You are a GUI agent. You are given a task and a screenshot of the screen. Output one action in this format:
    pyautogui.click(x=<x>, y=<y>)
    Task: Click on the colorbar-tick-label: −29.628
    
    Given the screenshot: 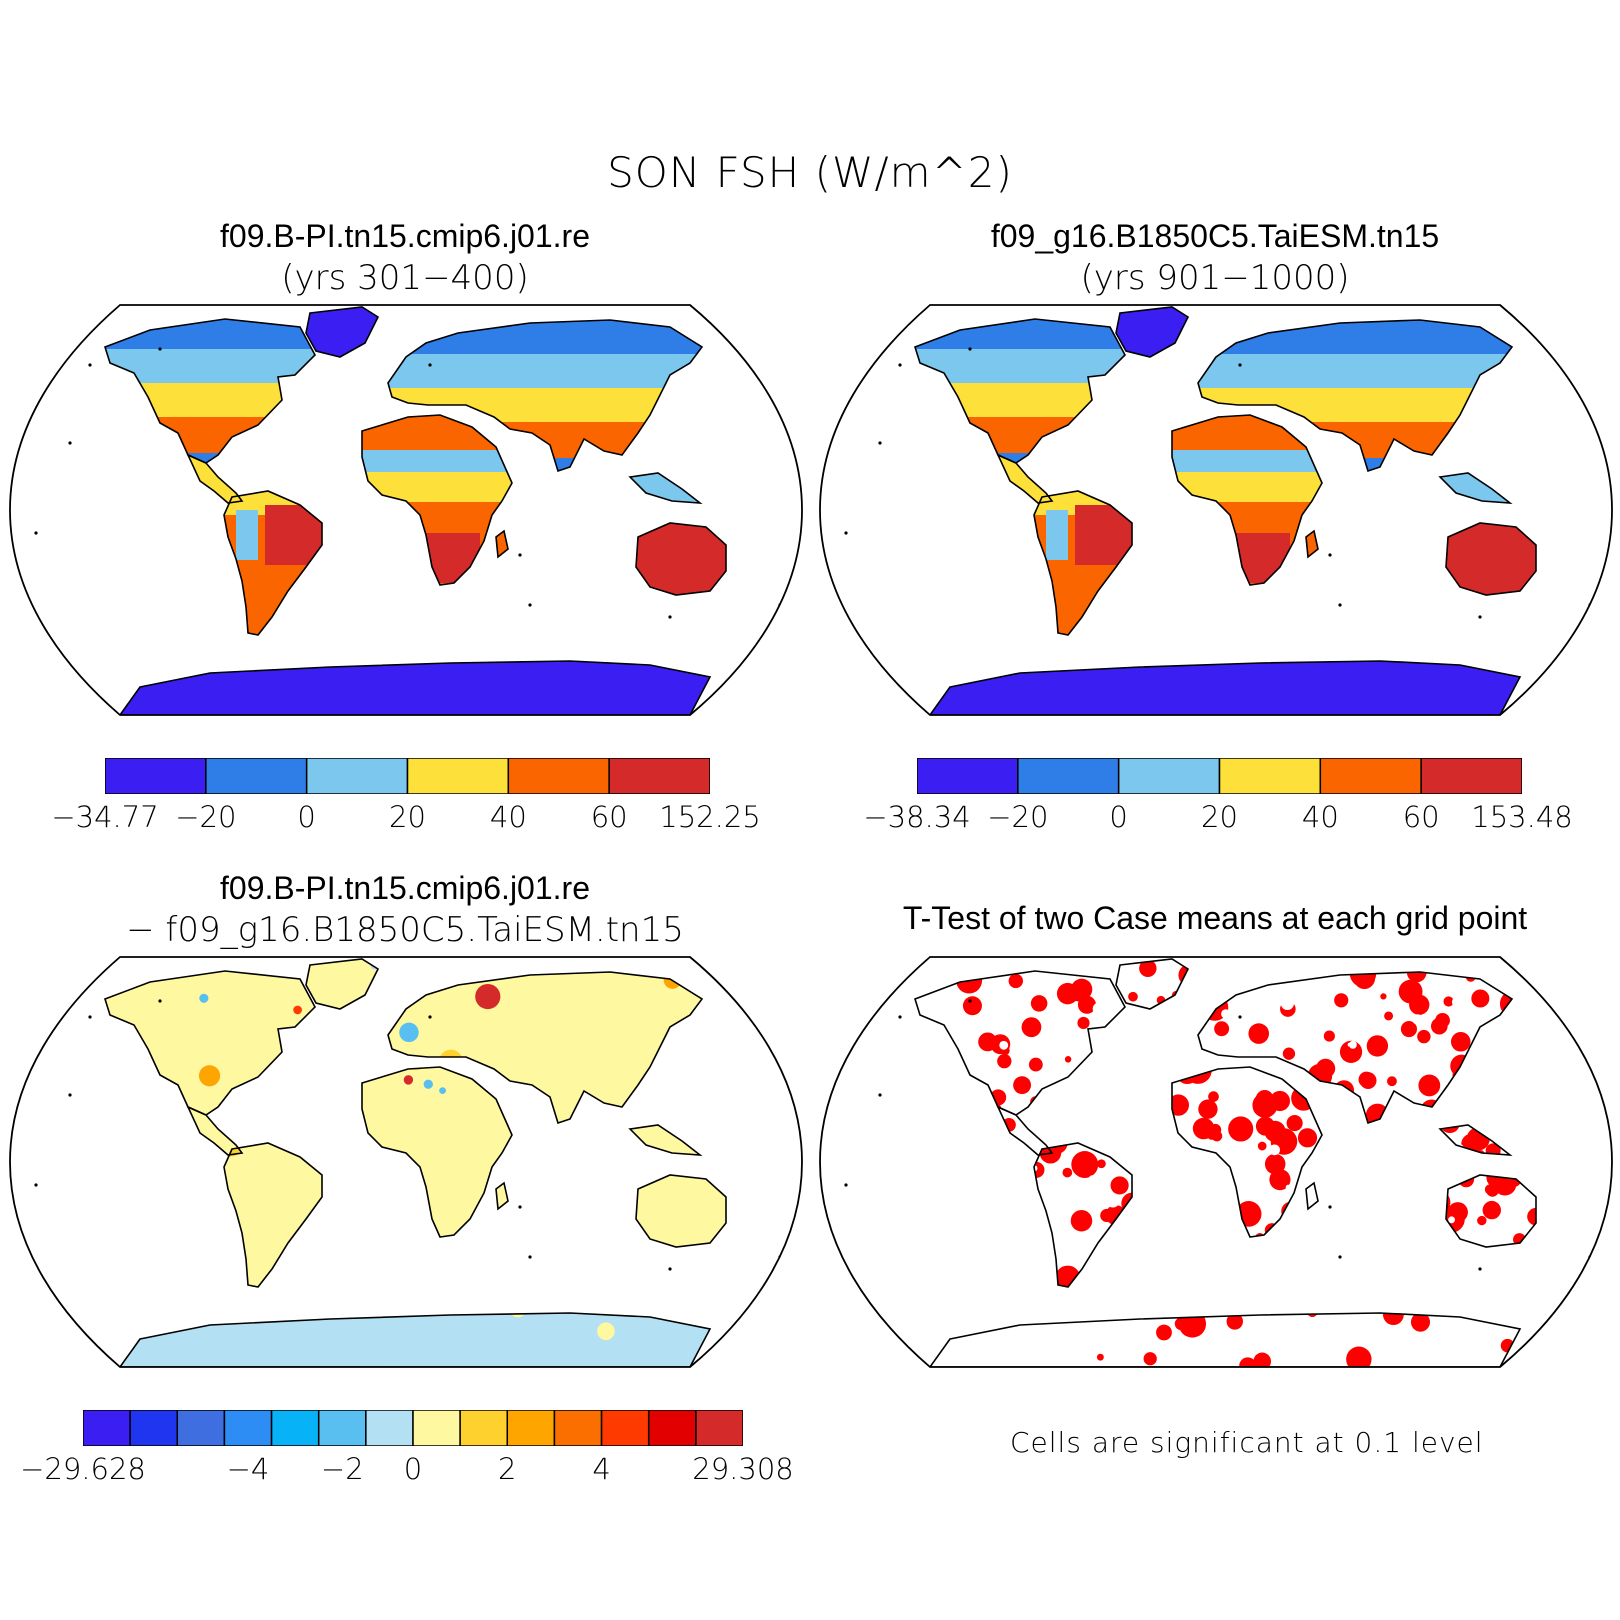 What is the action you would take?
    pyautogui.click(x=83, y=1469)
    